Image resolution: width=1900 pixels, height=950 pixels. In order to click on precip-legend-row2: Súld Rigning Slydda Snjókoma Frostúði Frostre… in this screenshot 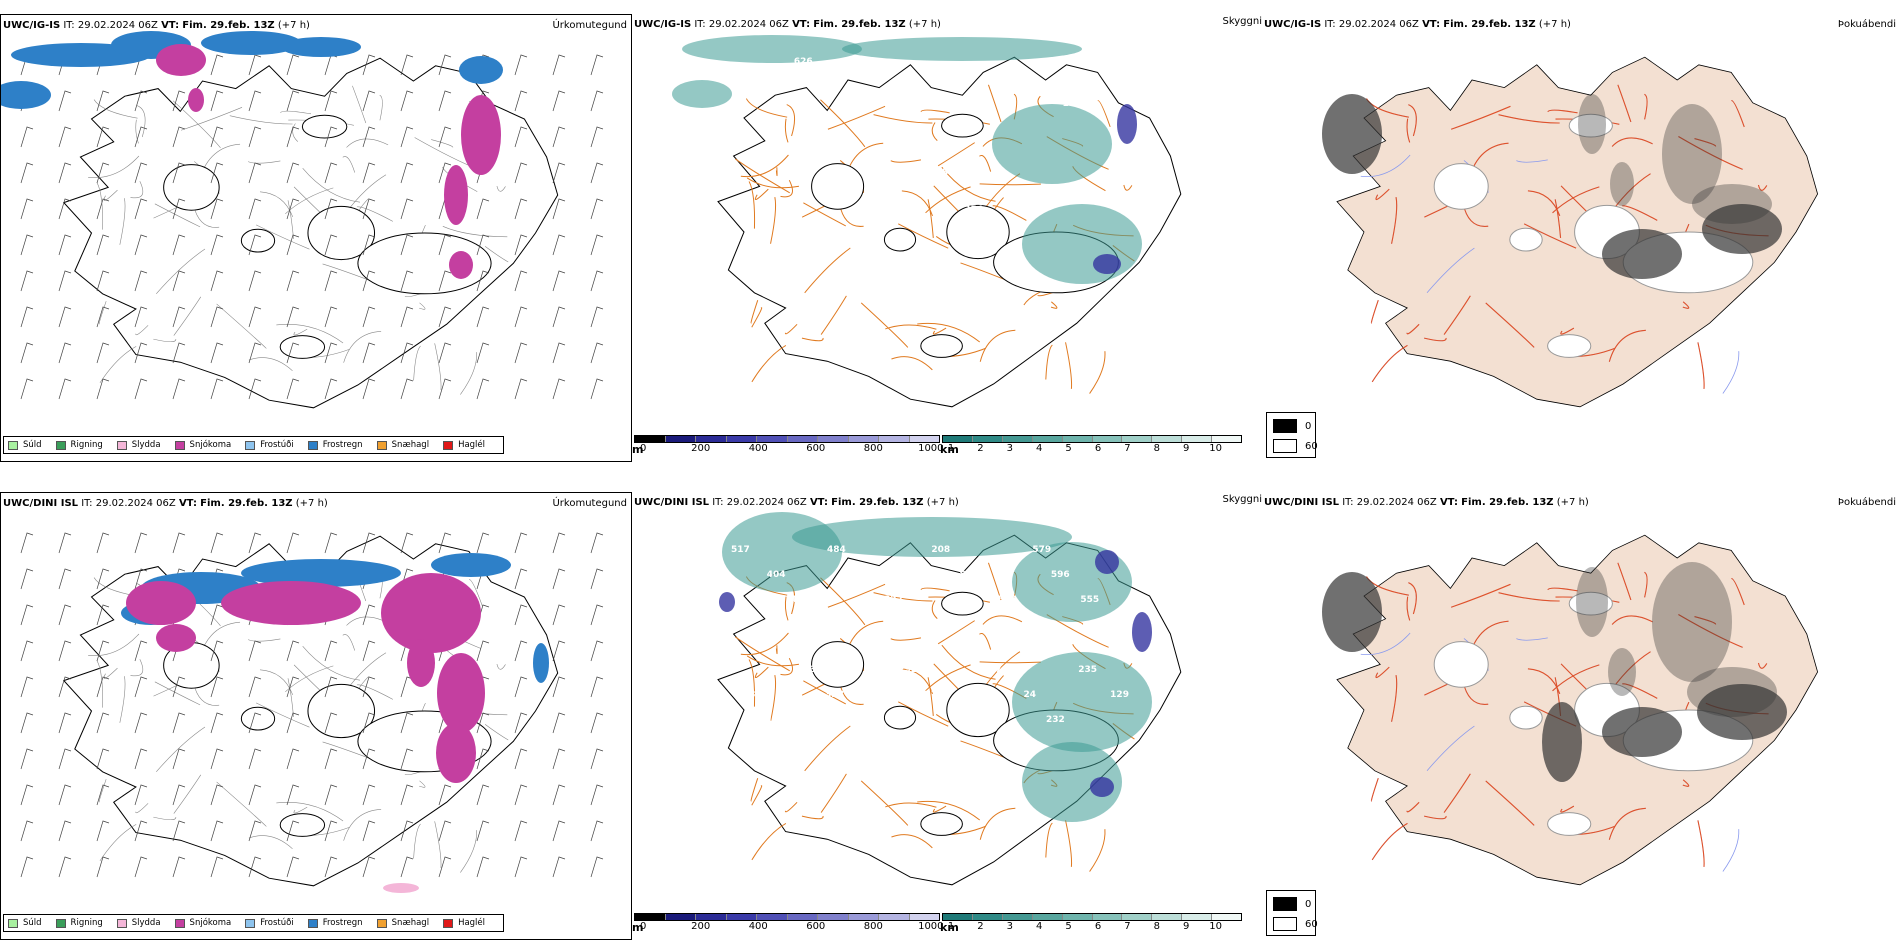, I will do `click(254, 923)`.